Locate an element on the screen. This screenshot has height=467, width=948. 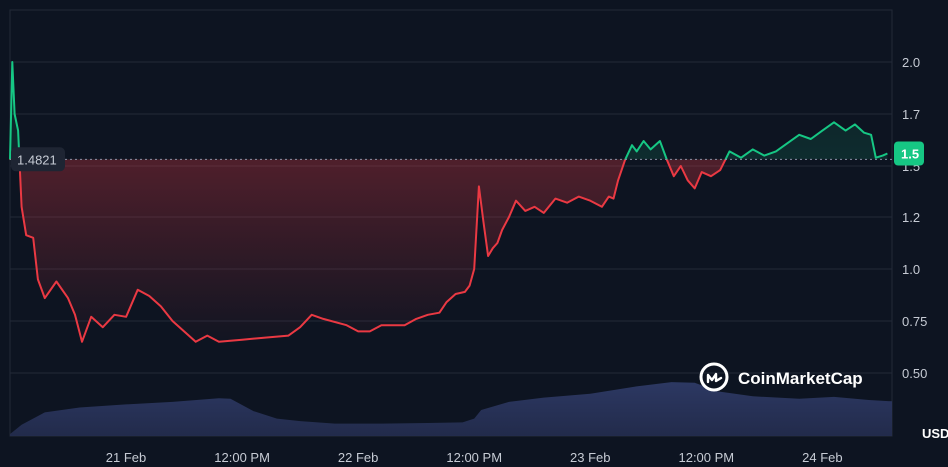
volume-area is located at coordinates (451, 409).